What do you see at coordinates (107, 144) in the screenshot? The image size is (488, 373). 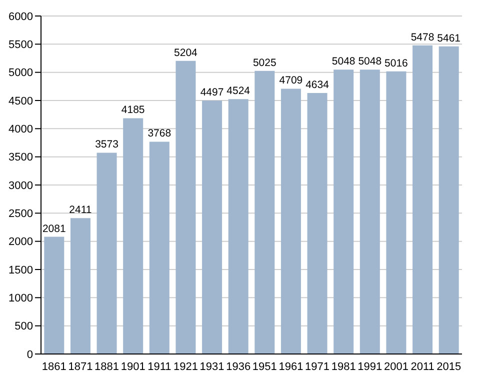 I see `data-label: 3573` at bounding box center [107, 144].